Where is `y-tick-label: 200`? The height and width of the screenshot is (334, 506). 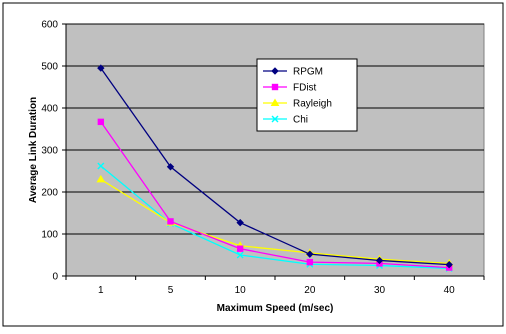 y-tick-label: 200 is located at coordinates (49, 193).